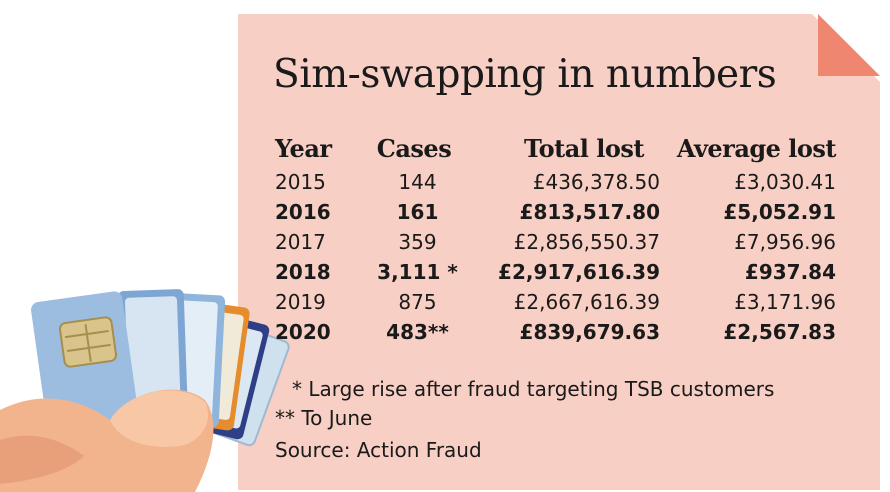  What do you see at coordinates (417, 242) in the screenshot?
I see `cell-cases: 359` at bounding box center [417, 242].